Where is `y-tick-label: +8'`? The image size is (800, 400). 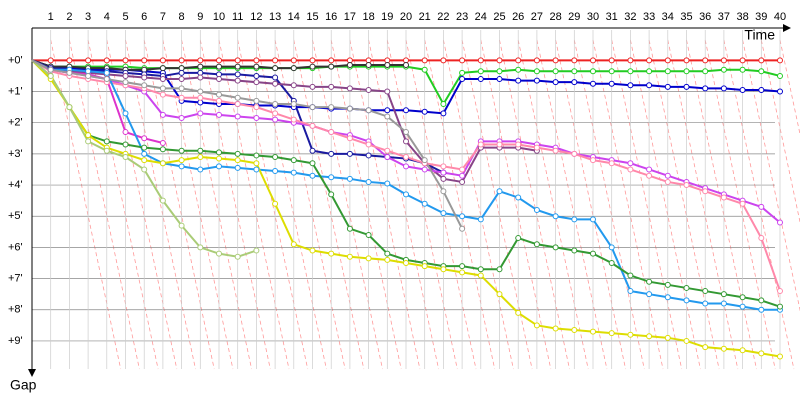
y-tick-label: +8' is located at coordinates (15, 310).